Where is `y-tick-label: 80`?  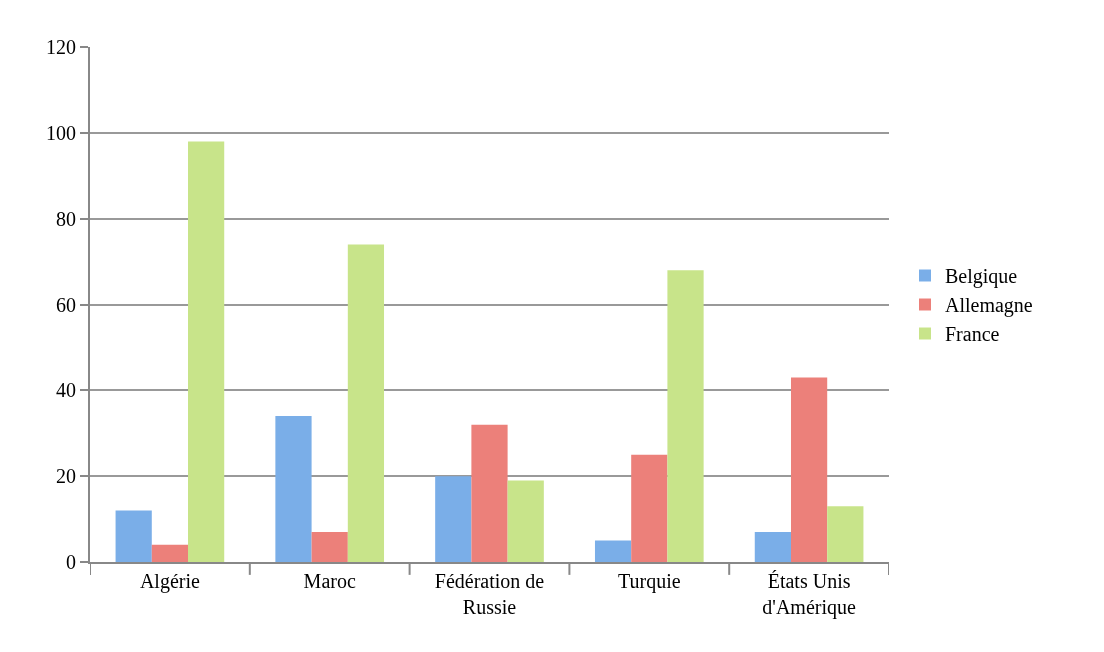
y-tick-label: 80 is located at coordinates (66, 218).